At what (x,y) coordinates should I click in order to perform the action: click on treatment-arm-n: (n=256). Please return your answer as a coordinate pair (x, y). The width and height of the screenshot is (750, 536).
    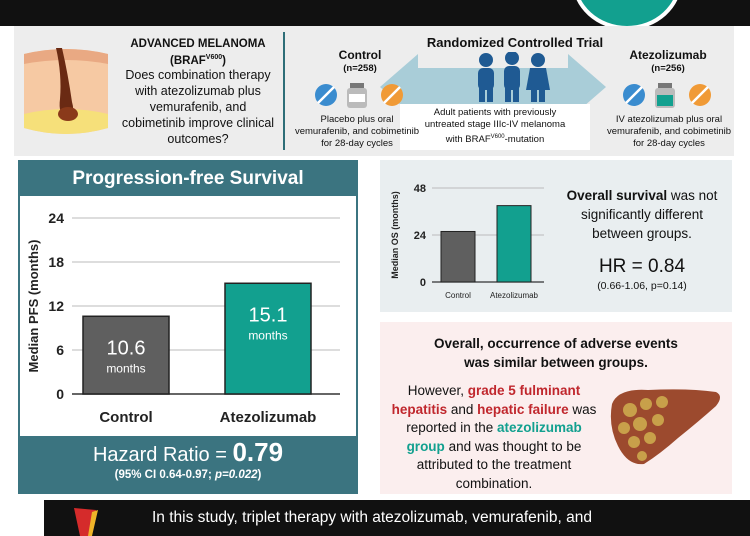
    Looking at the image, I should click on (668, 68).